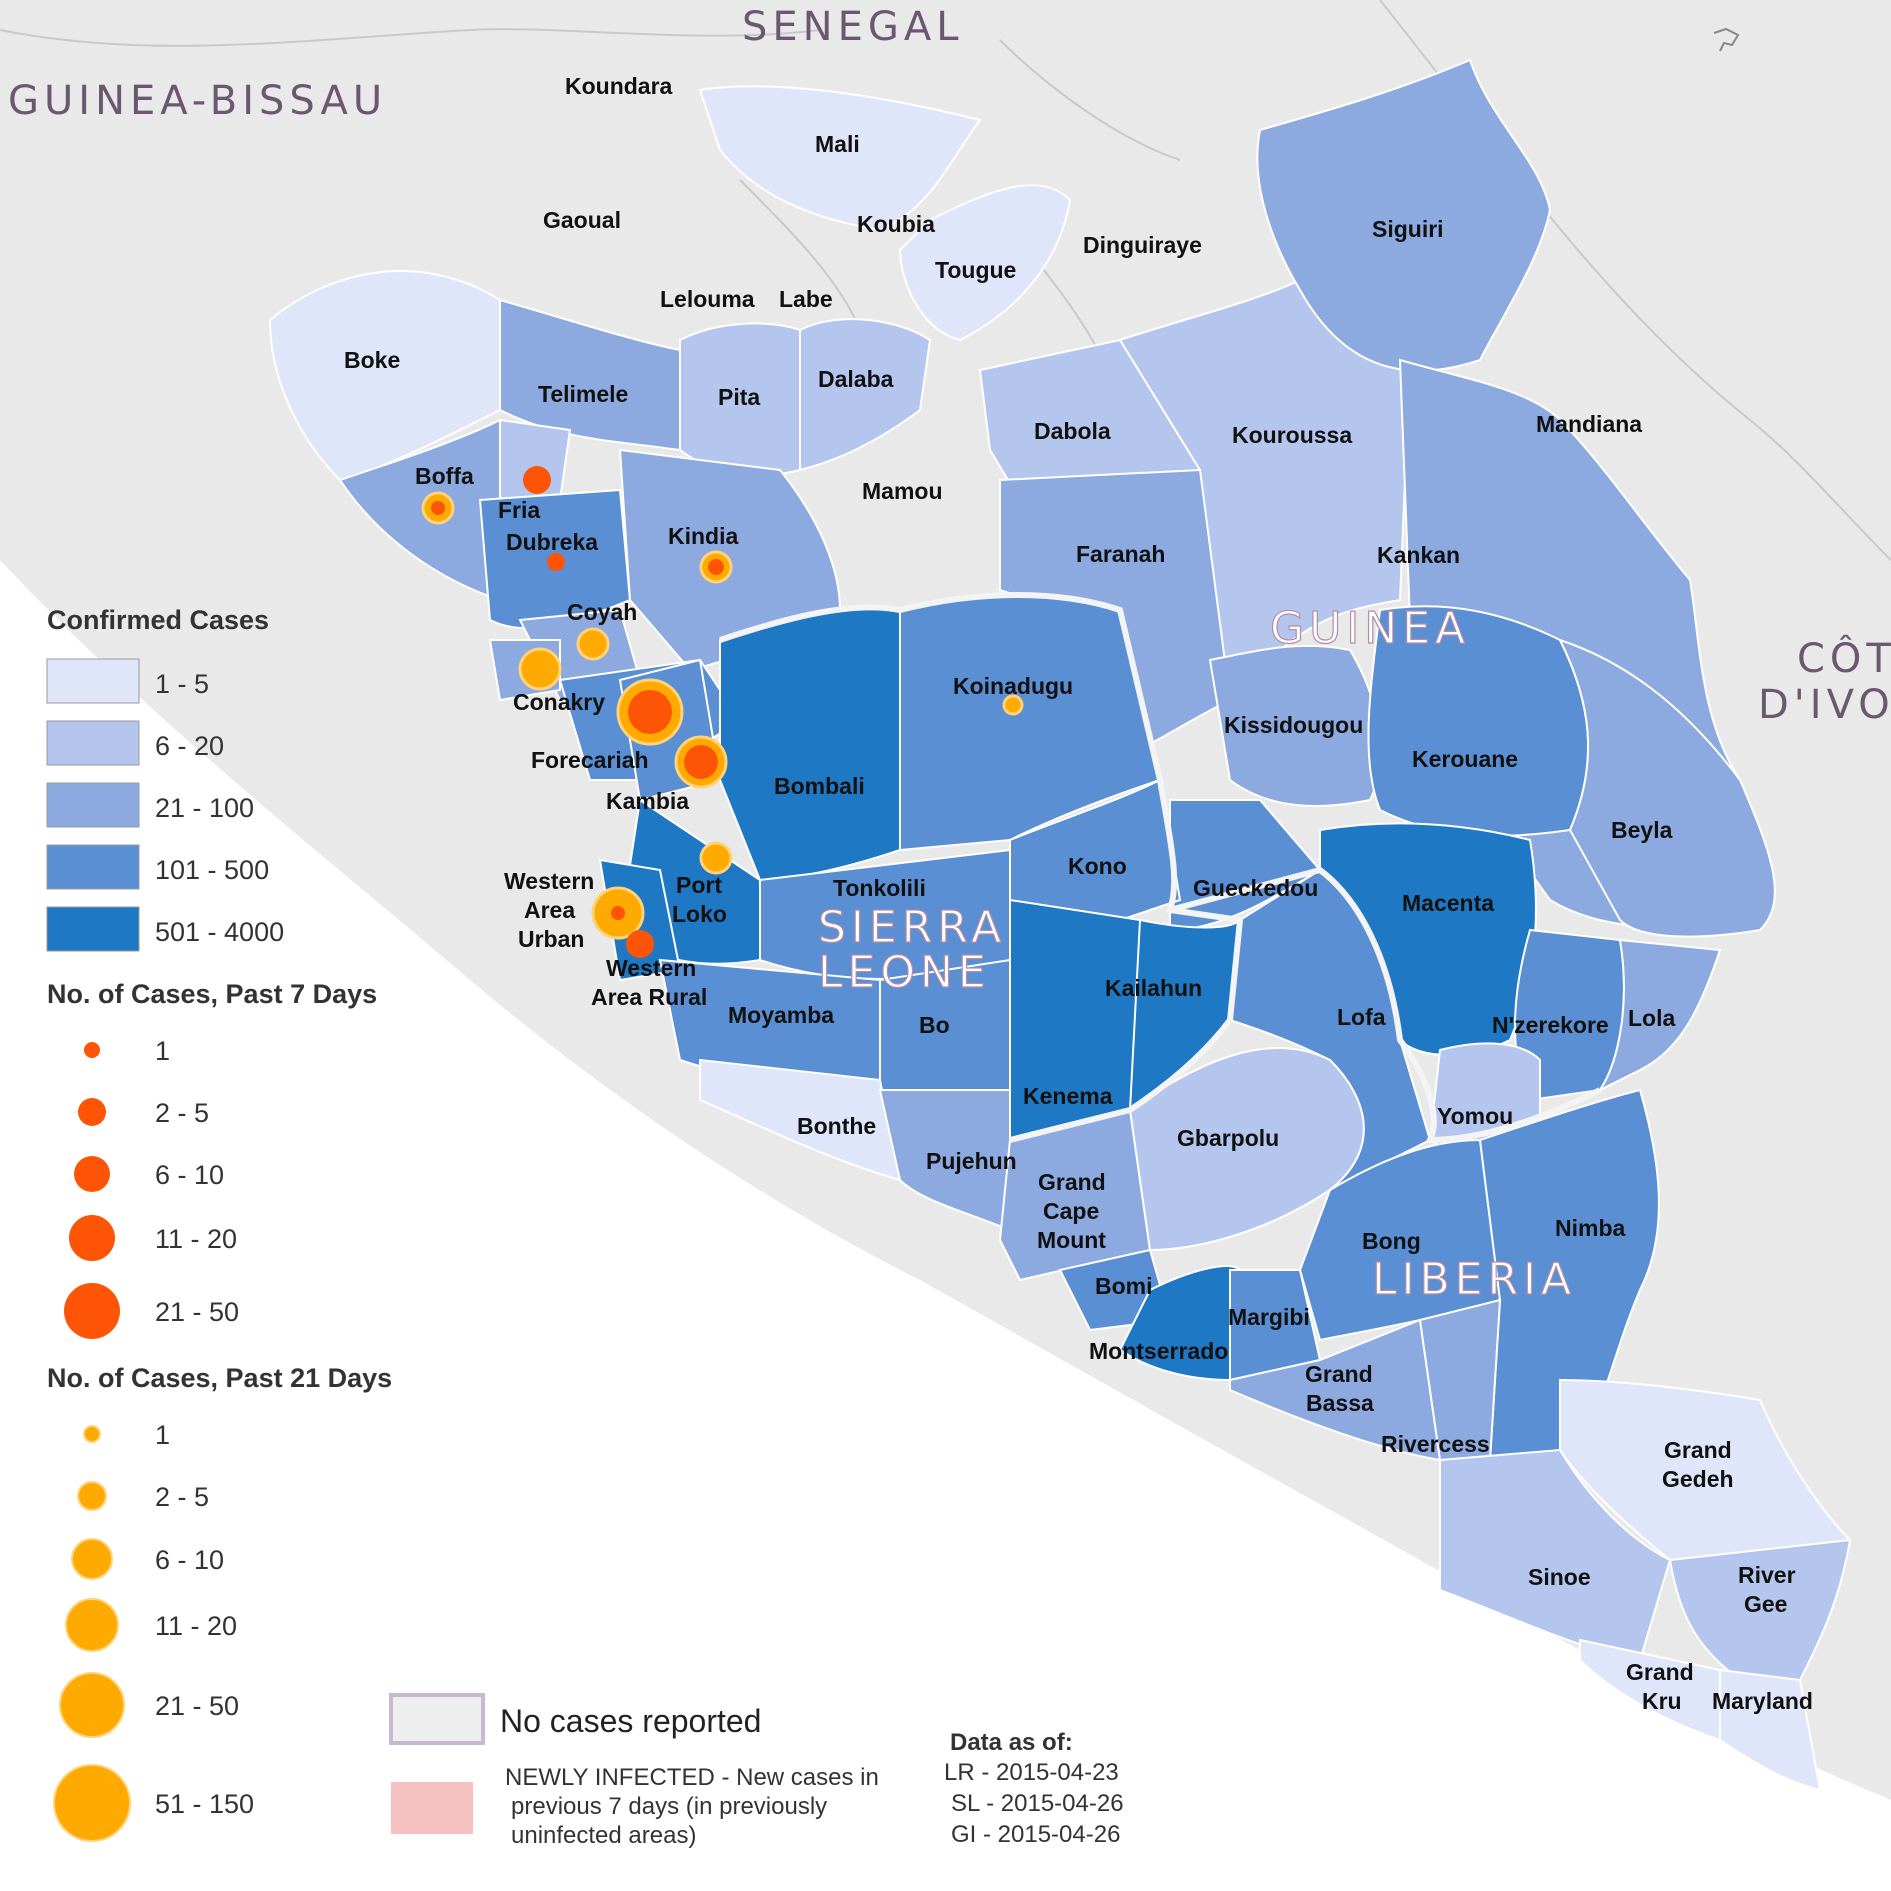 This screenshot has height=1891, width=1891. What do you see at coordinates (1435, 1444) in the screenshot?
I see `label-rivercess: Rivercess` at bounding box center [1435, 1444].